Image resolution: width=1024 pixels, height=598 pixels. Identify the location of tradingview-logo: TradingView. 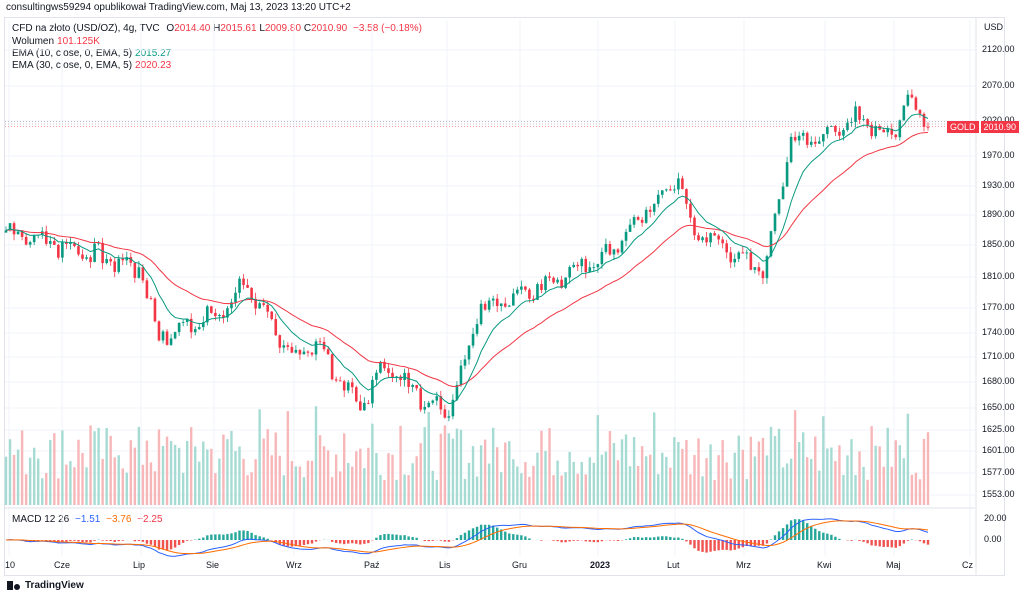
(45, 585).